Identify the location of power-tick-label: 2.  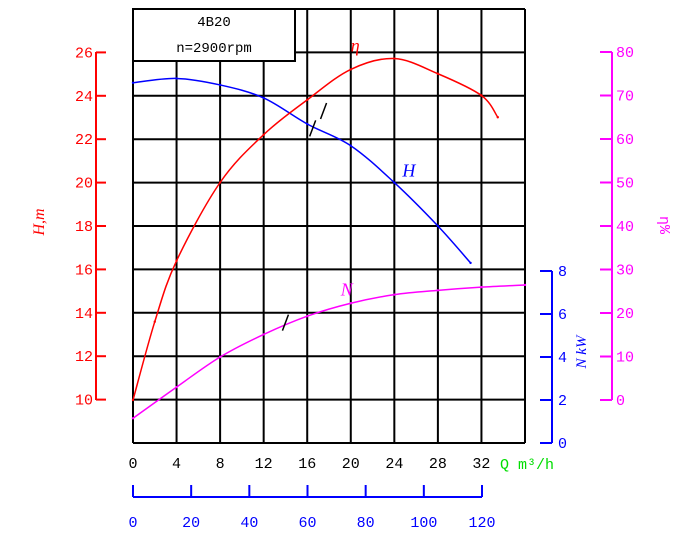
(562, 401).